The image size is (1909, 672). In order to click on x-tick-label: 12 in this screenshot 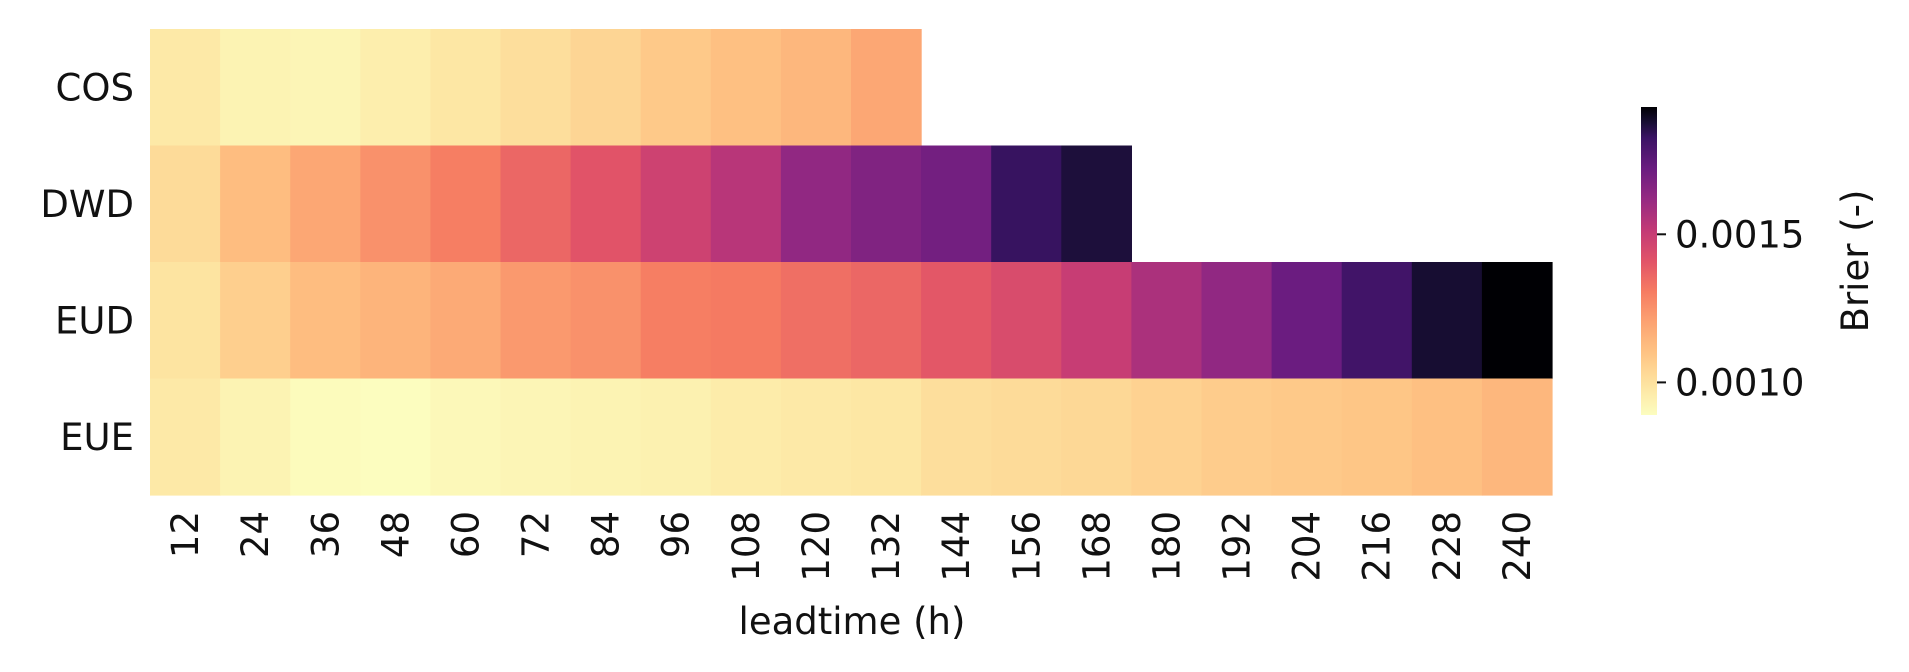, I will do `click(185, 534)`.